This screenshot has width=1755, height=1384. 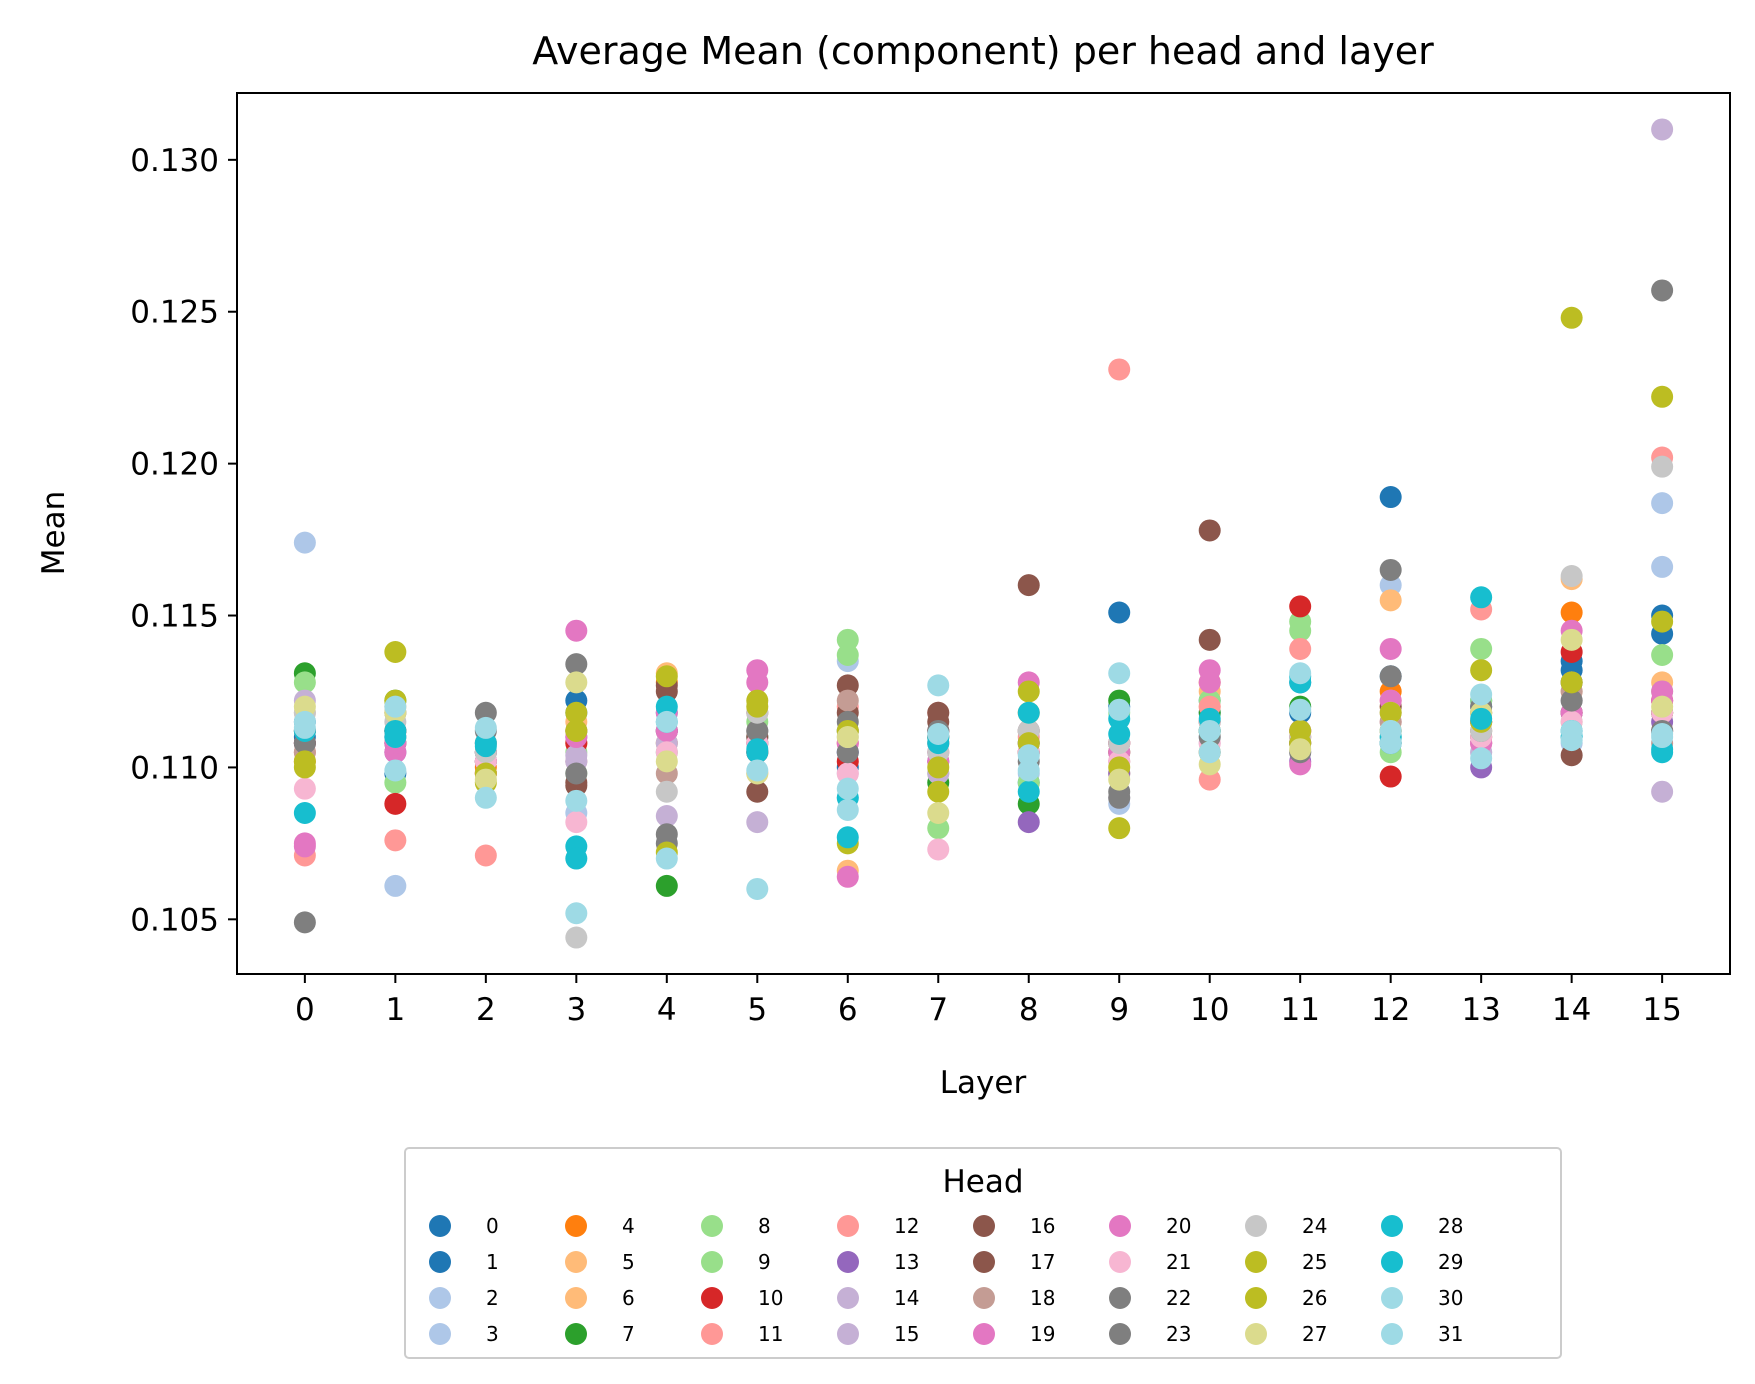 What do you see at coordinates (1178, 1226) in the screenshot?
I see `legend-label: 20` at bounding box center [1178, 1226].